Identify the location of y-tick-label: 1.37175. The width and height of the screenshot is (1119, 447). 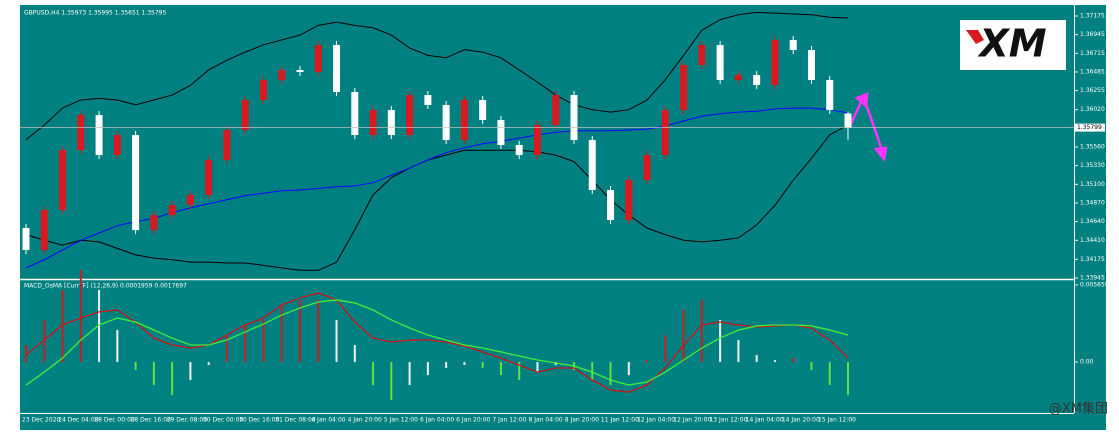
(1092, 16).